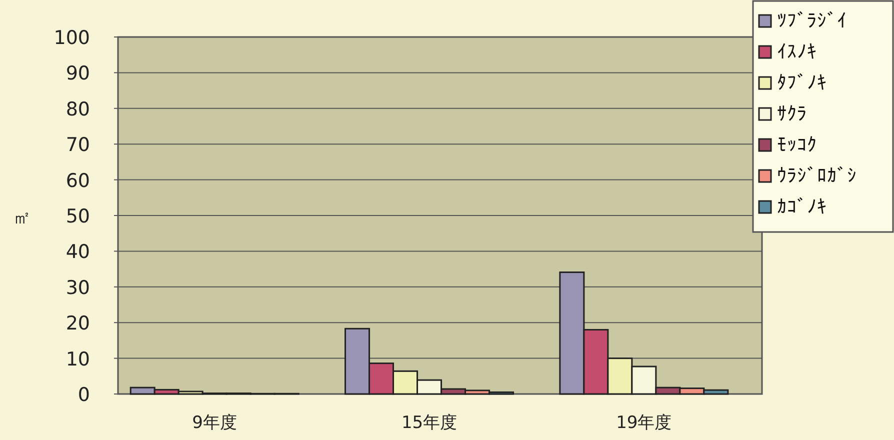 This screenshot has width=894, height=440. I want to click on y-tick-label: 40, so click(78, 252).